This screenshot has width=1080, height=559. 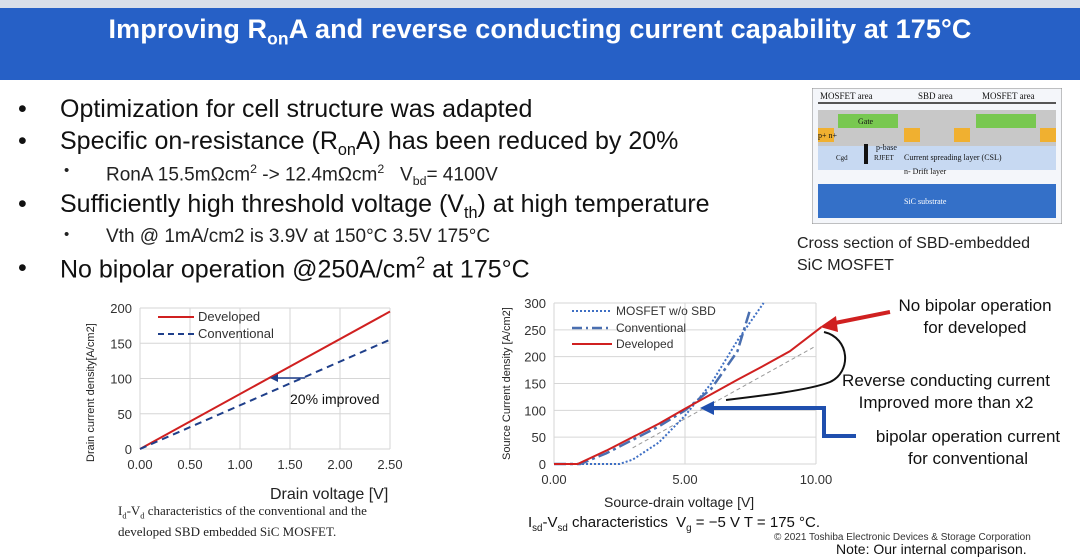 What do you see at coordinates (866, 154) in the screenshot?
I see `rjfet-bar` at bounding box center [866, 154].